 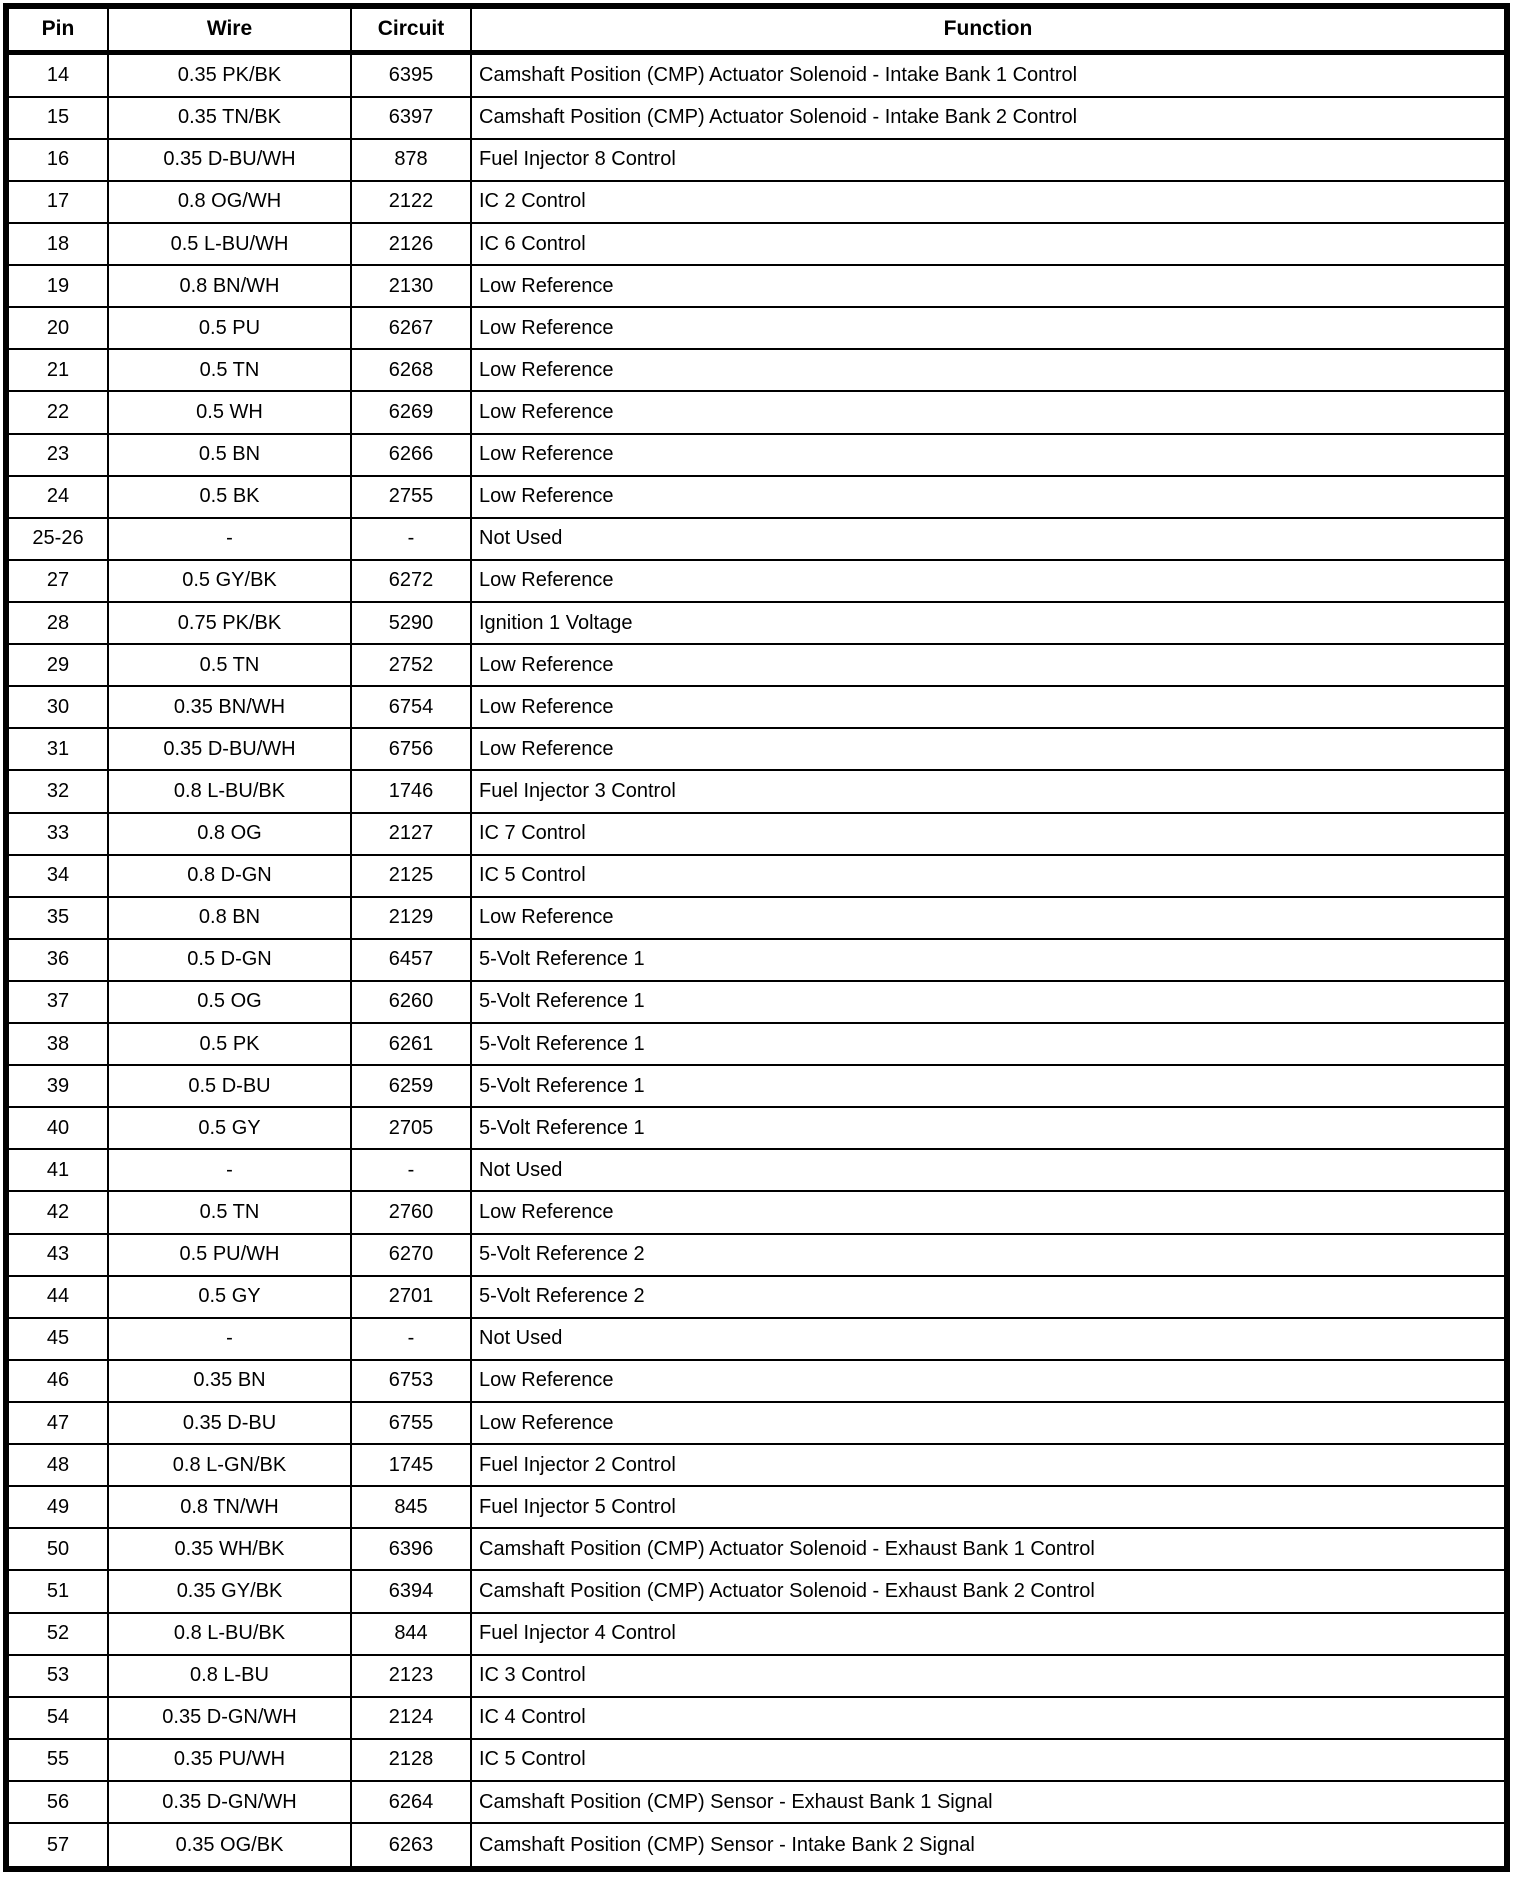 I want to click on circuit-cell: 2126, so click(x=411, y=244).